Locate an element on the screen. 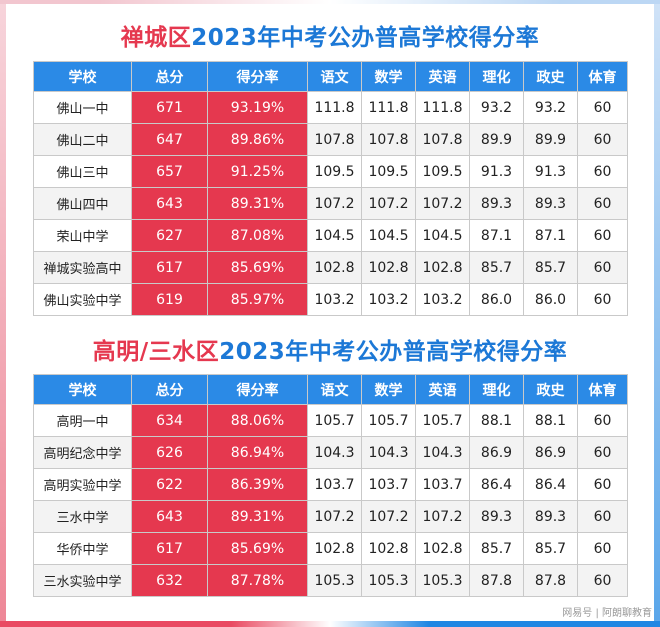 The height and width of the screenshot is (627, 660). school-name-cell: 高明纪念中学 is located at coordinates (82, 452).